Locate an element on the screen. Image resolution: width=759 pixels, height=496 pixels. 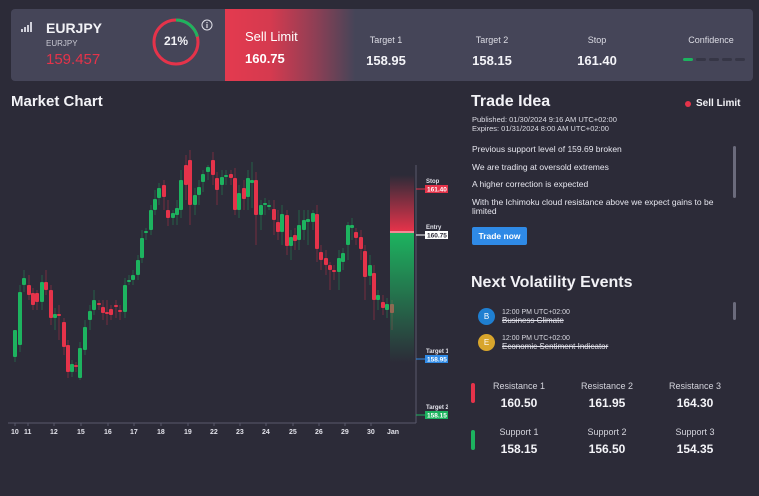
level-label: Support 3 is located at coordinates (695, 432).